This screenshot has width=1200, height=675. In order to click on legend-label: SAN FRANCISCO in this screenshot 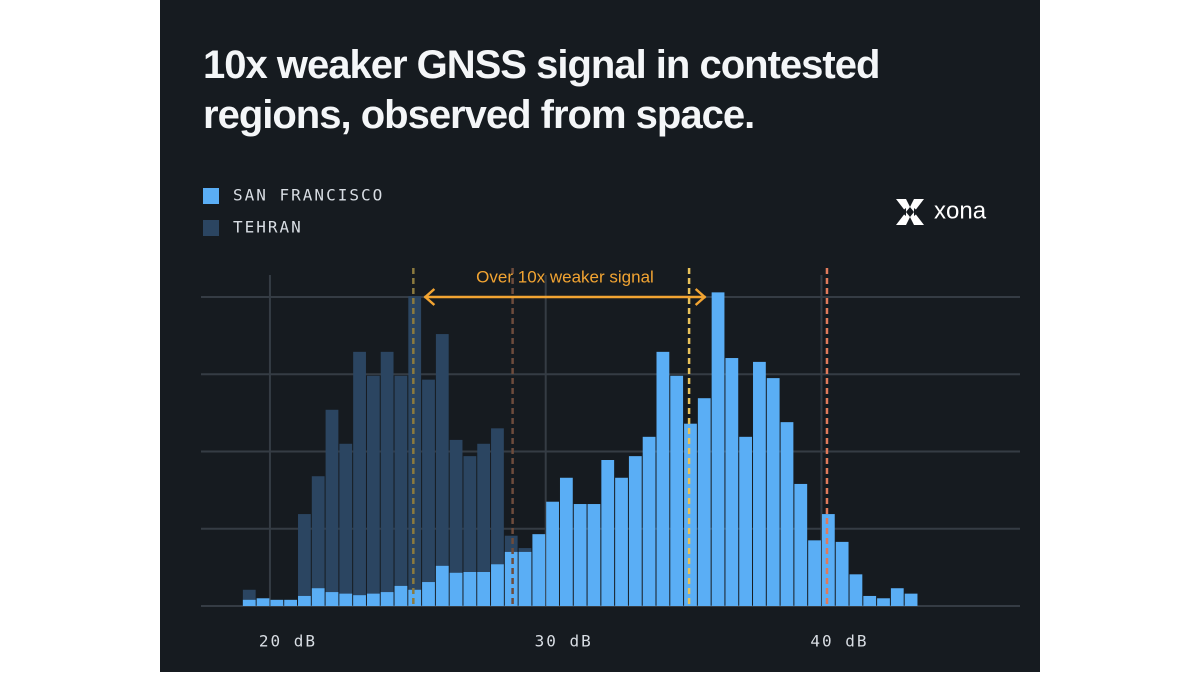, I will do `click(308, 195)`.